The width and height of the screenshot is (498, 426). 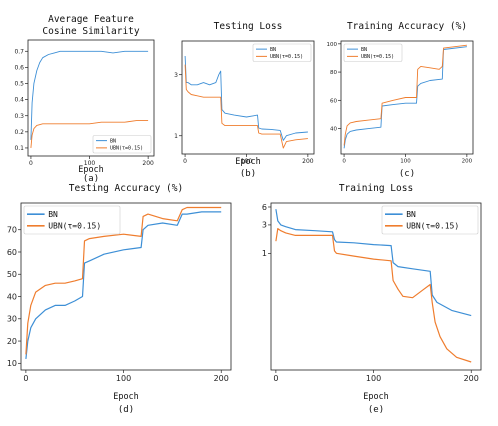 What do you see at coordinates (407, 26) in the screenshot?
I see `chart-title-c: Training Accuracy (%)` at bounding box center [407, 26].